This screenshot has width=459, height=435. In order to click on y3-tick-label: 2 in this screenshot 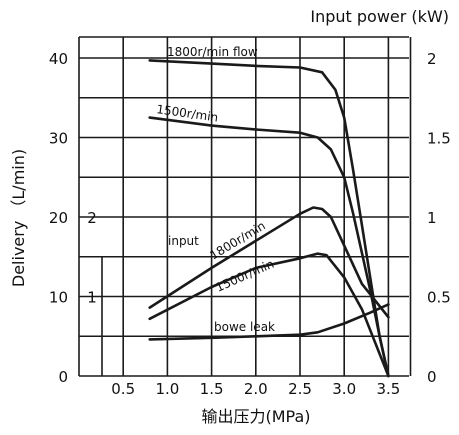, I will do `click(92, 218)`.